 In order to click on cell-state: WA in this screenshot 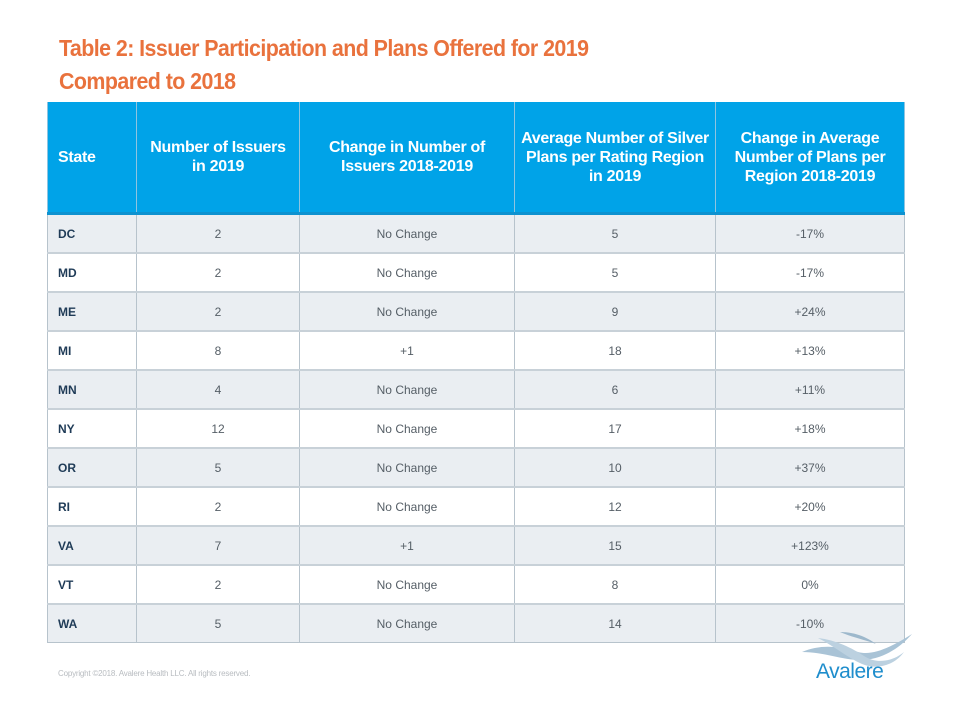, I will do `click(92, 623)`.